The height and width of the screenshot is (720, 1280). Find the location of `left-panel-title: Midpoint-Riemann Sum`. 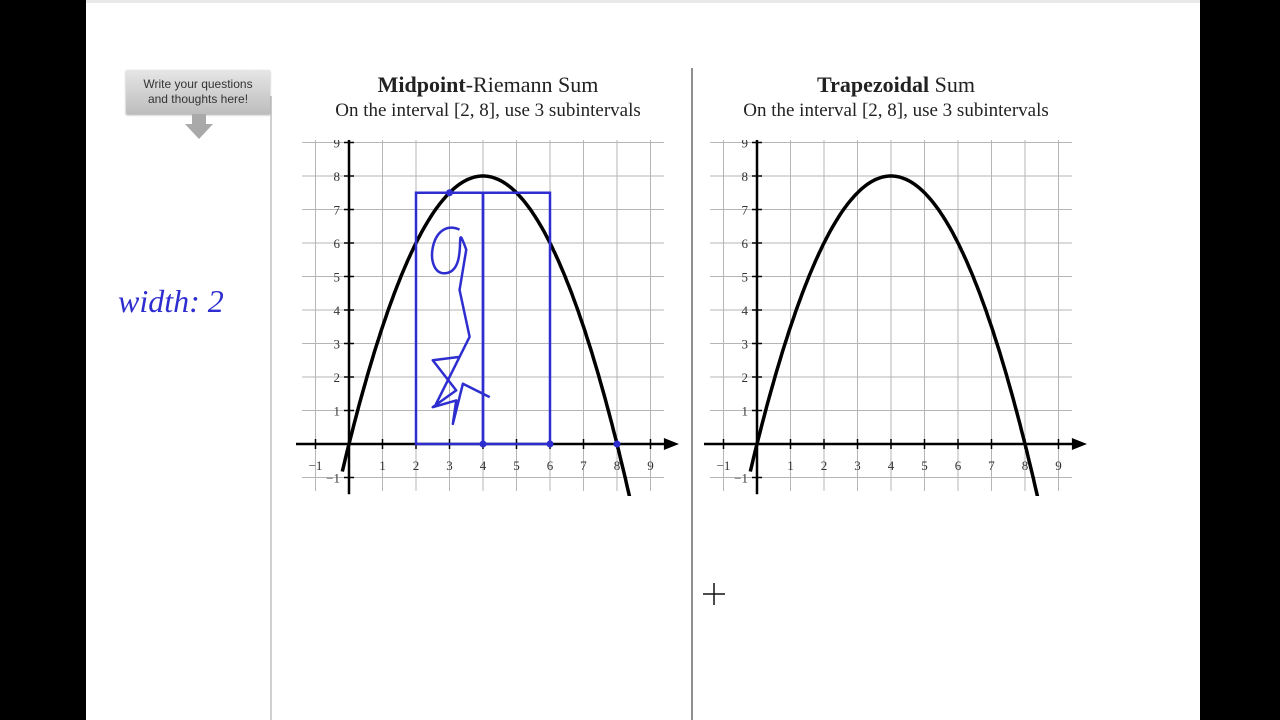

left-panel-title: Midpoint-Riemann Sum is located at coordinates (488, 85).